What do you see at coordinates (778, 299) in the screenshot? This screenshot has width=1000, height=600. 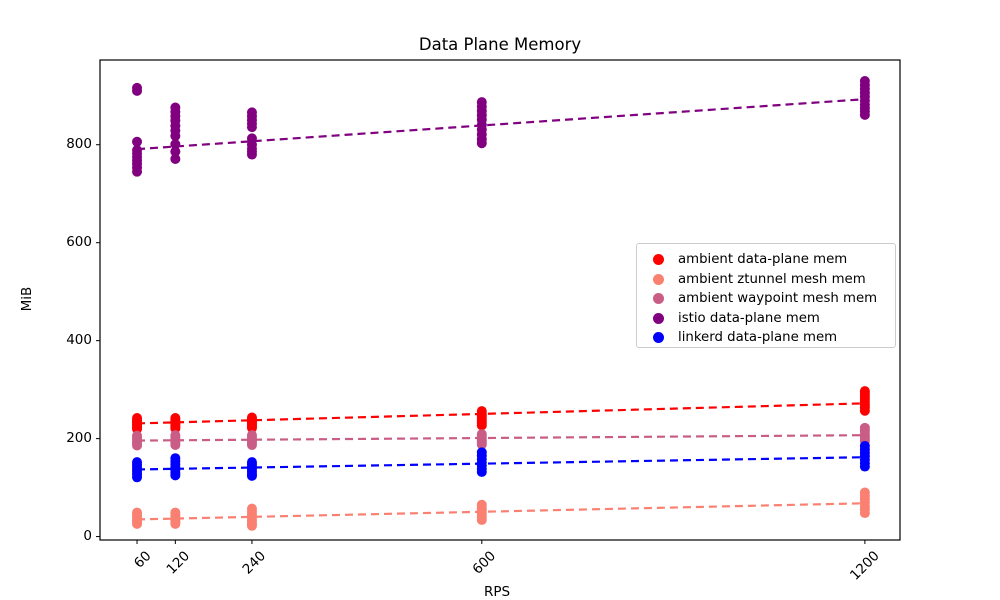 I see `legend-label: ambient waypoint mesh mem` at bounding box center [778, 299].